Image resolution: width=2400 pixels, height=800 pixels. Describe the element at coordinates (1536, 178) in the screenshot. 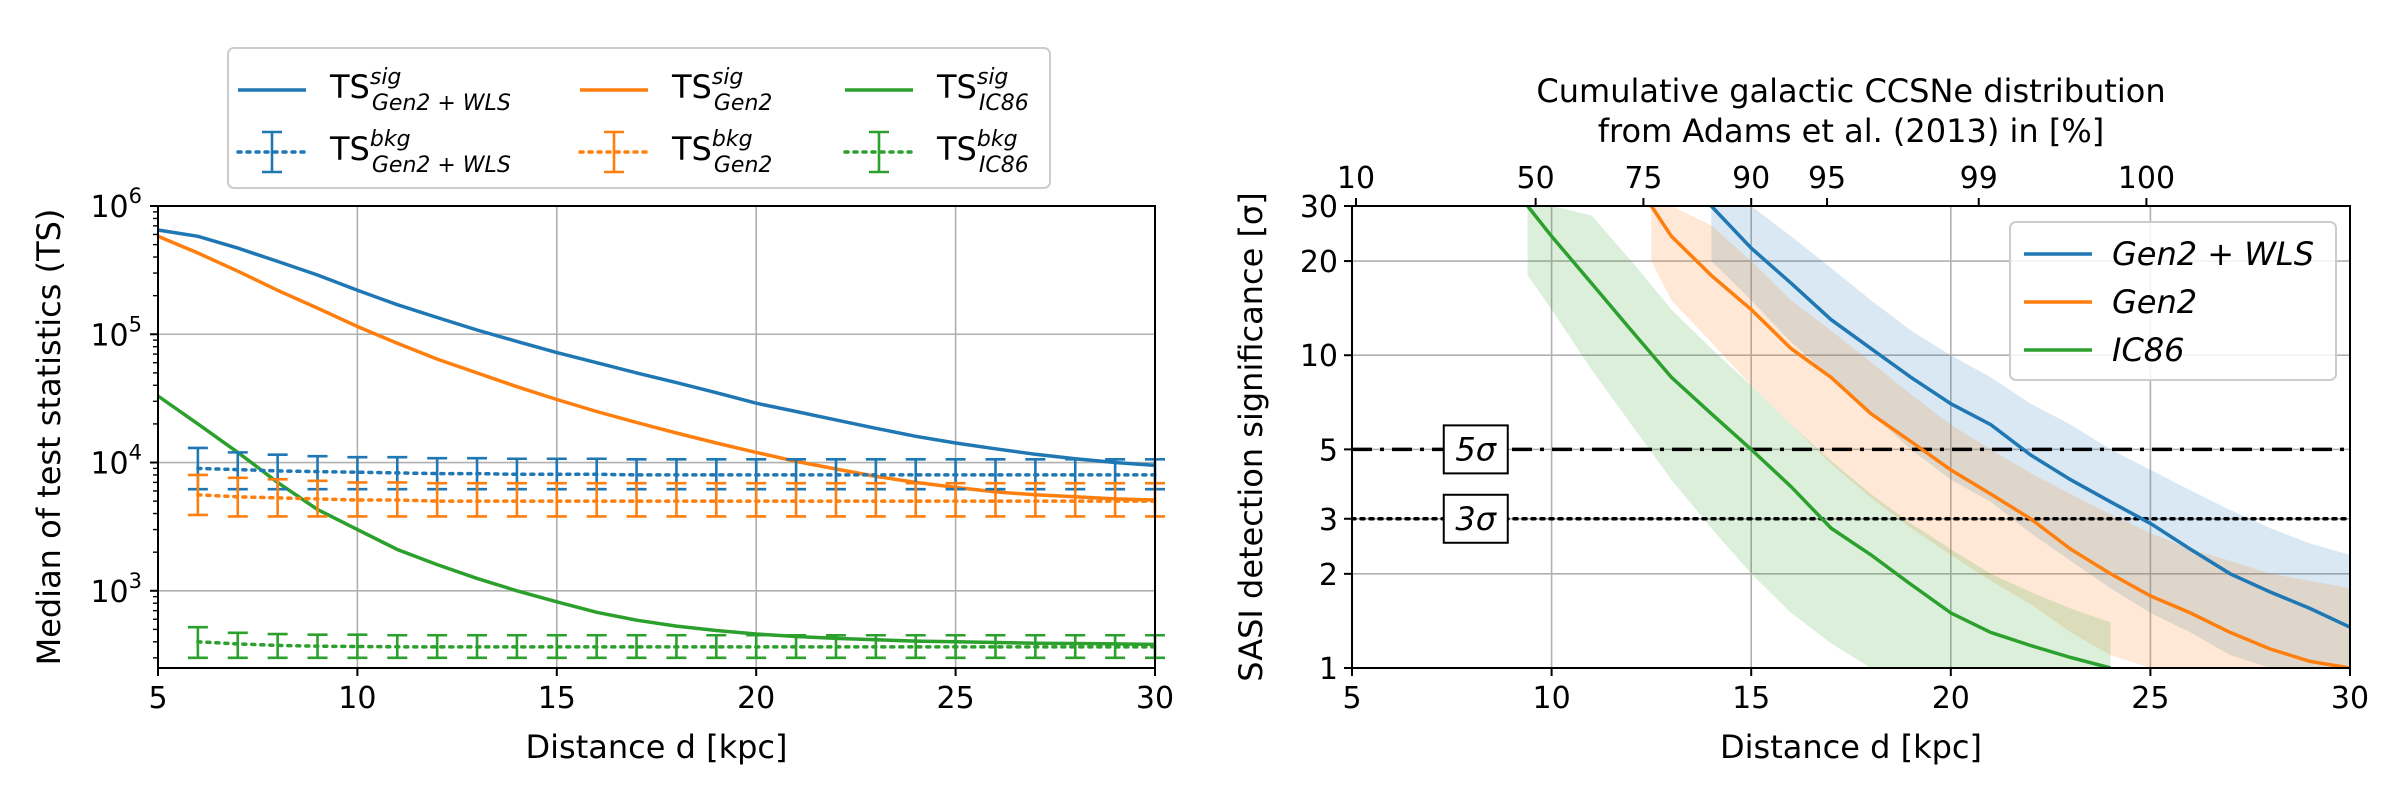

I see `right-toptick-label-1: 50` at that location.